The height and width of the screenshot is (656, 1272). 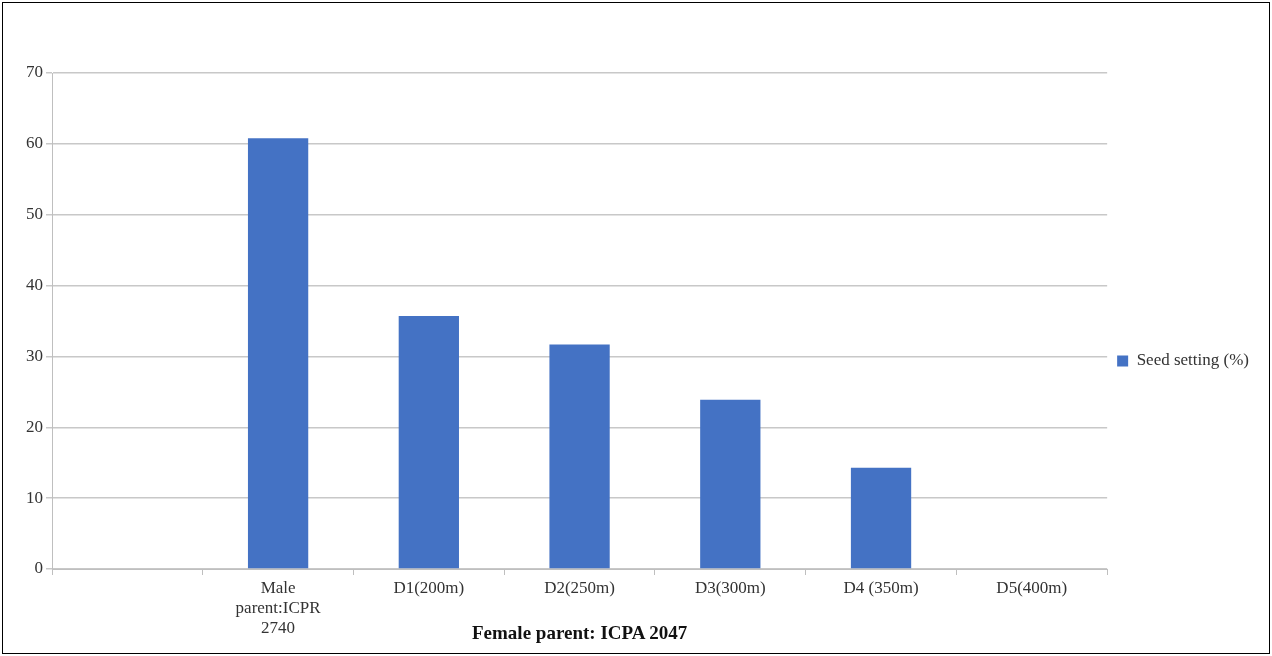 I want to click on x-tick-label: D3(300m), so click(x=730, y=587).